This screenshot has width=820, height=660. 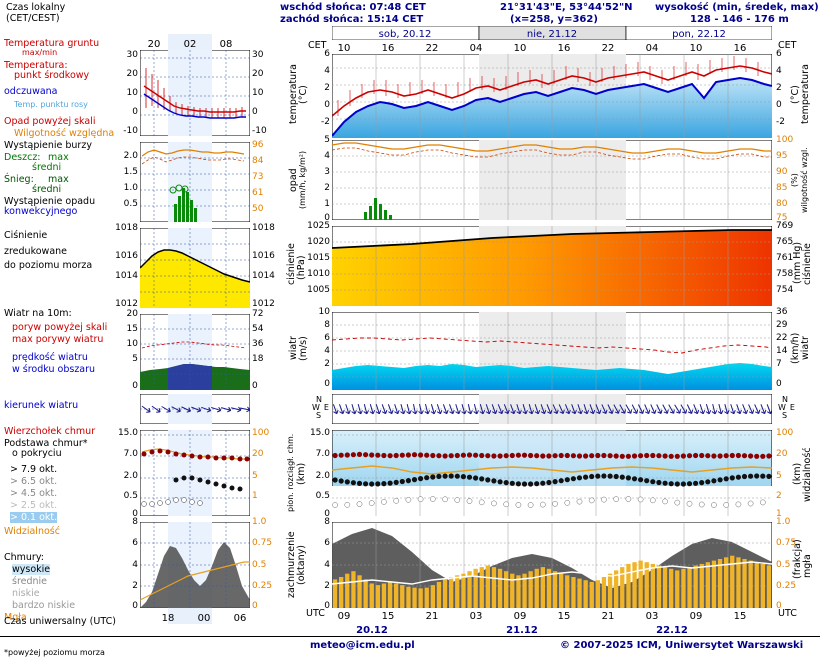 What do you see at coordinates (50, 121) in the screenshot?
I see `legend-precip-over: Opad powyżej skali` at bounding box center [50, 121].